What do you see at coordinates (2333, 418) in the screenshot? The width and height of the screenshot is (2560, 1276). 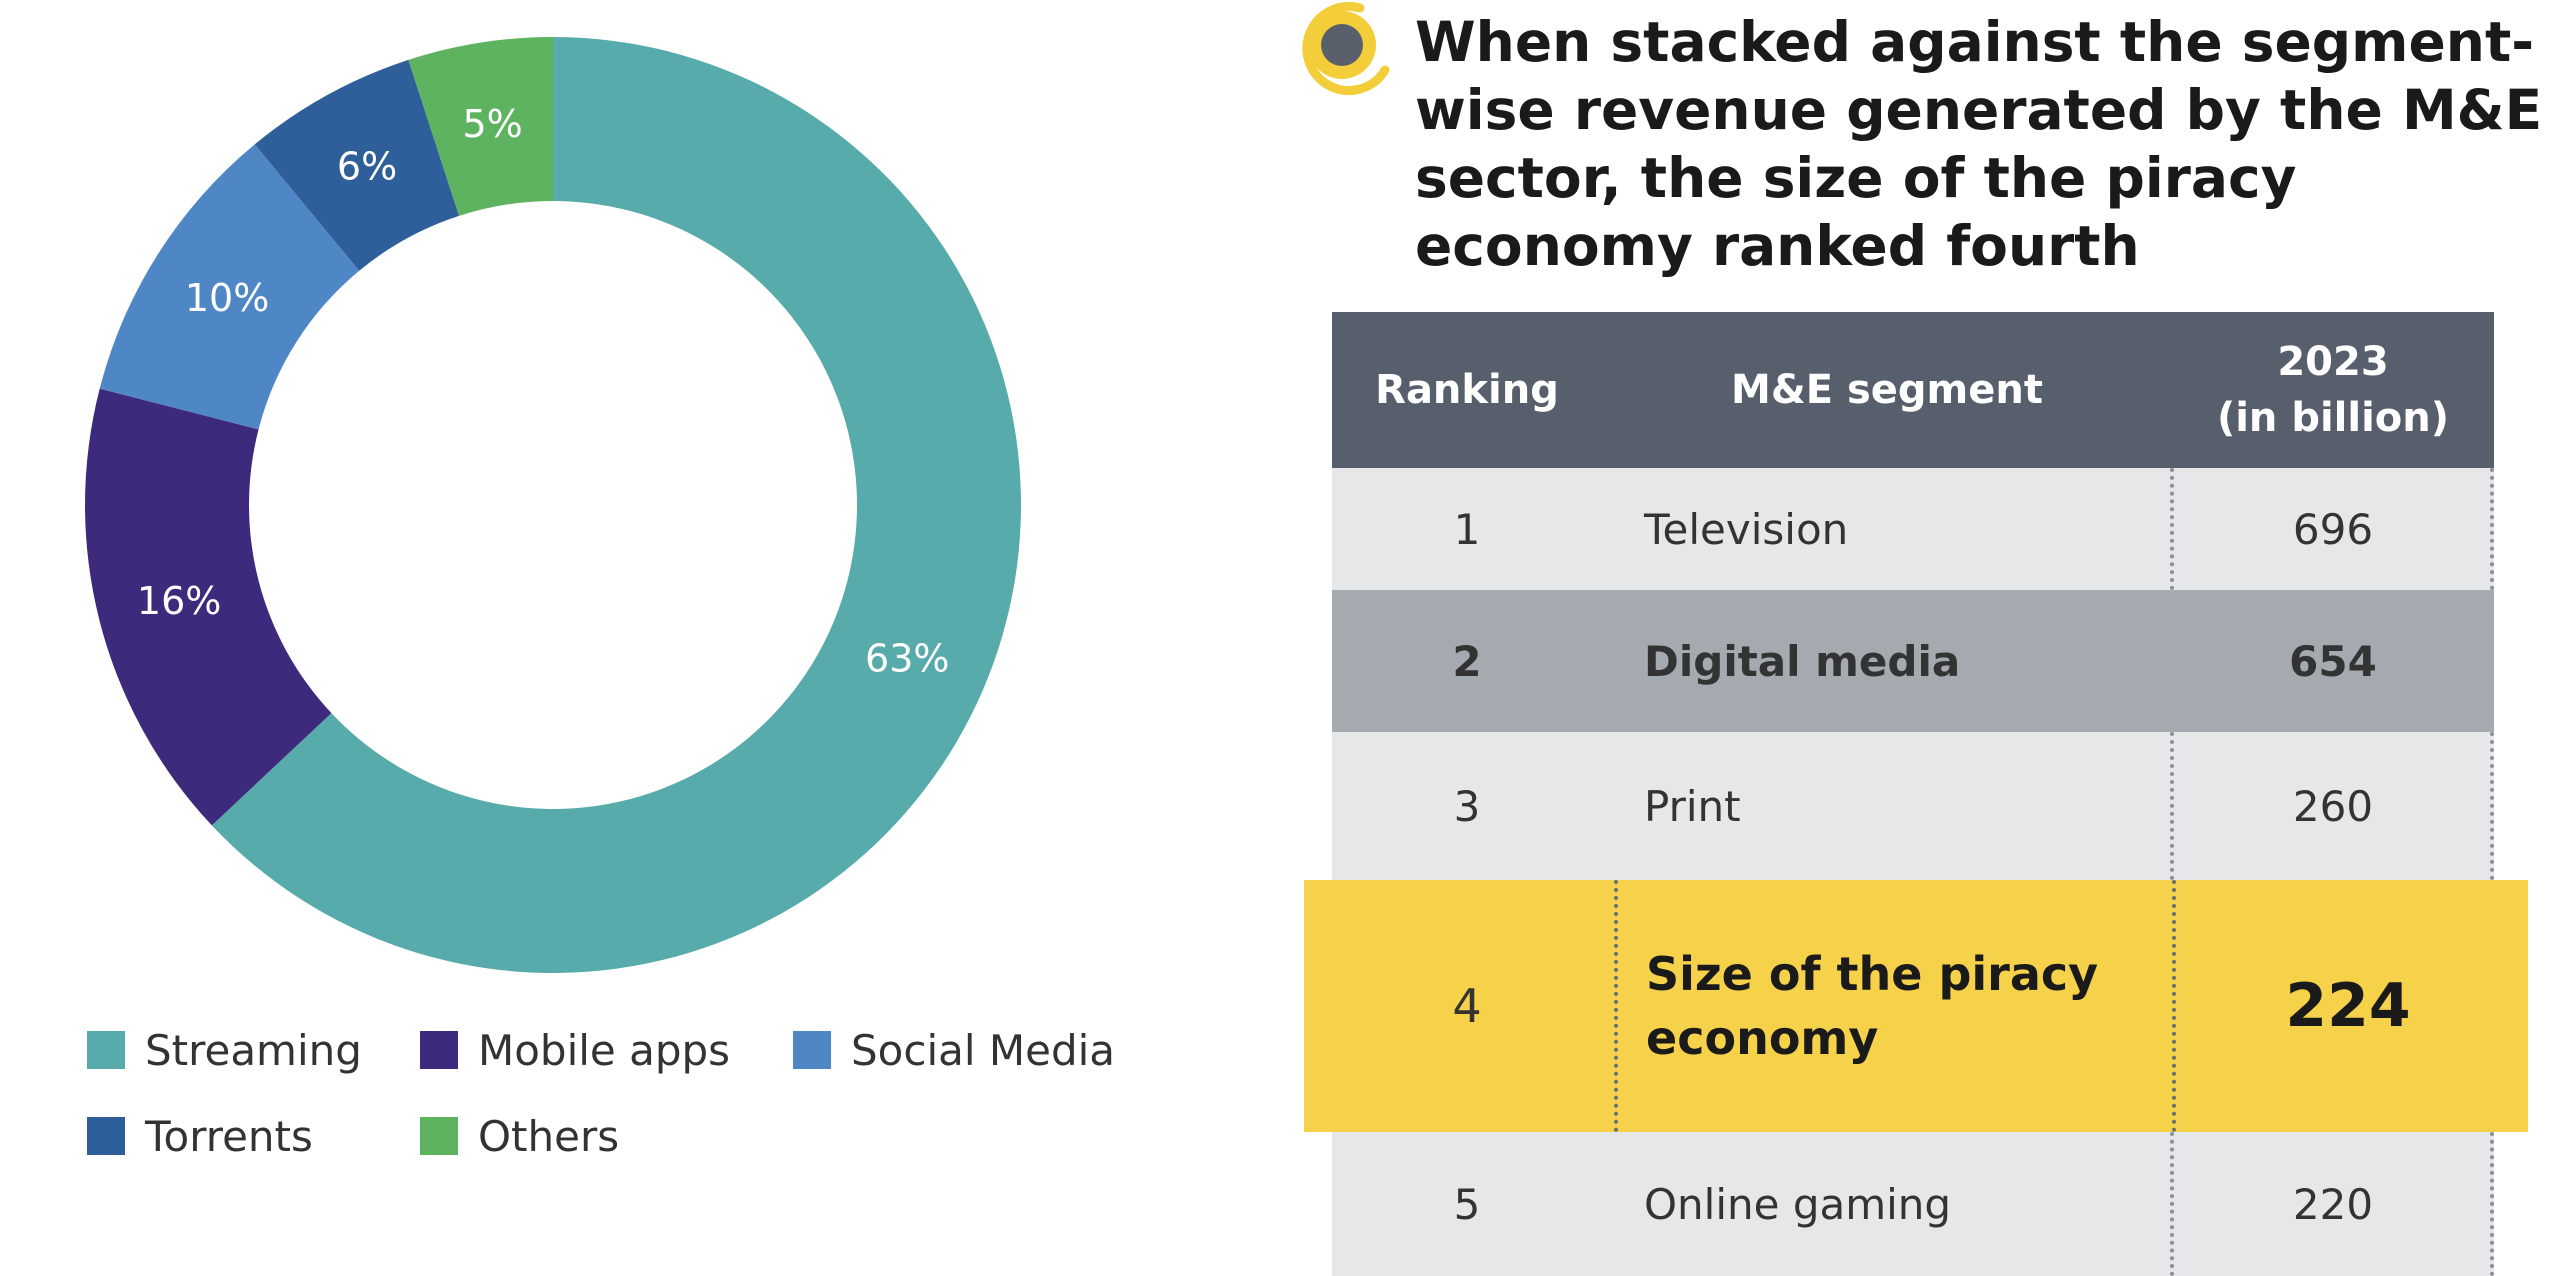 I see `header-value-unit: (in billion)` at bounding box center [2333, 418].